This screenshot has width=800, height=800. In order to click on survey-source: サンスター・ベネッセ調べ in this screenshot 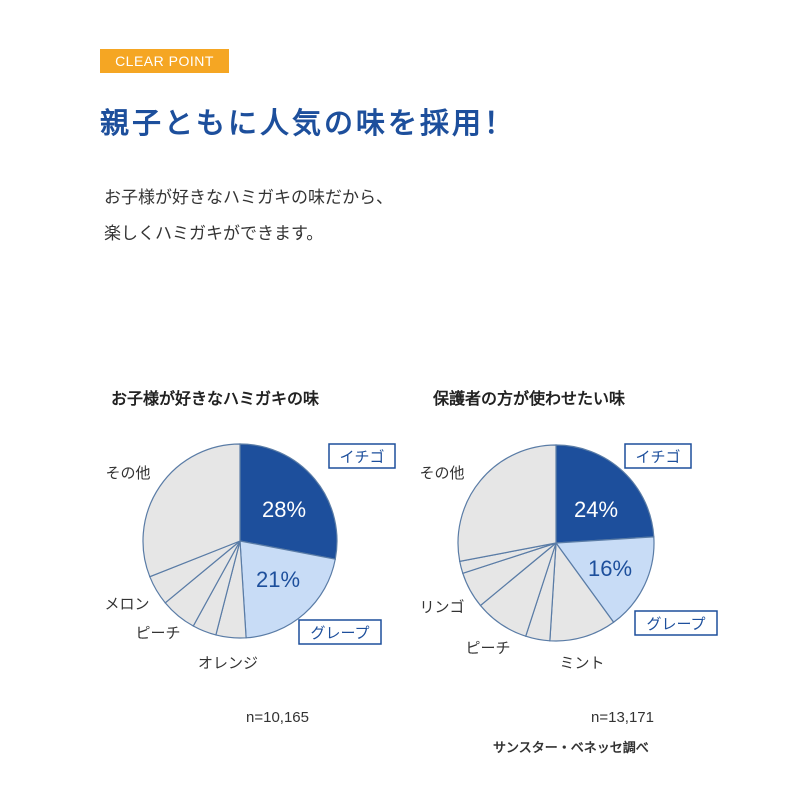, I will do `click(571, 748)`.